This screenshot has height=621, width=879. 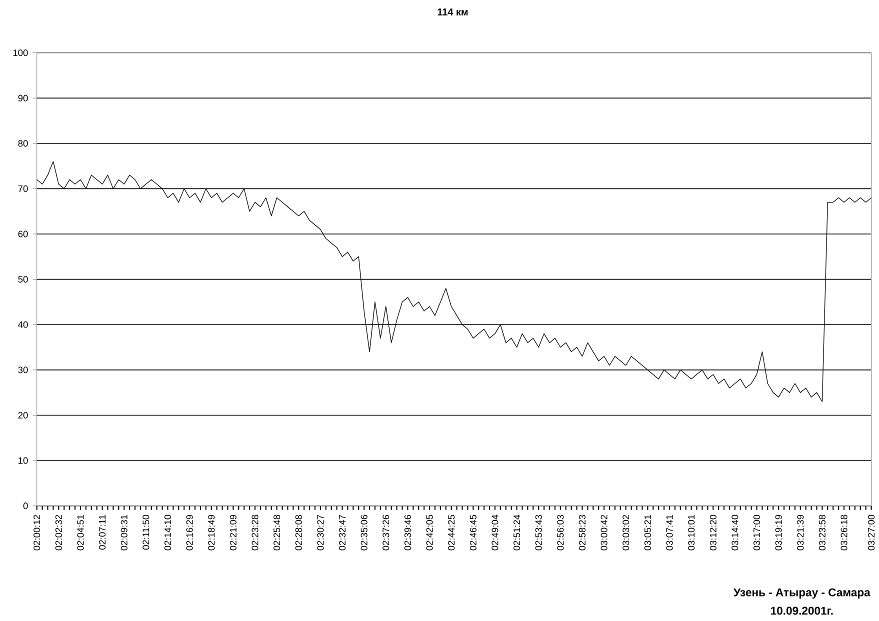 I want to click on x-tick-label: 02:28:08, so click(x=298, y=532).